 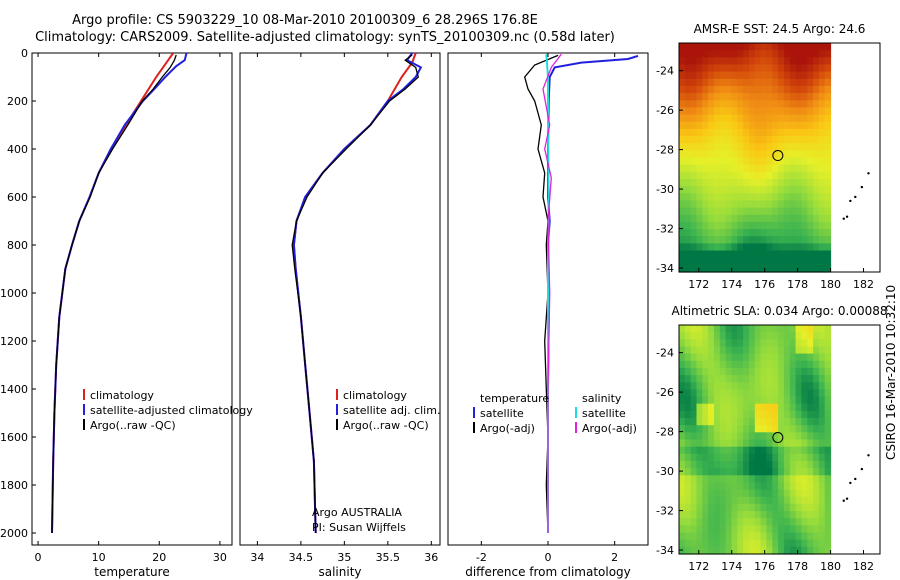 I want to click on y-tick-label-0-8: 1600, so click(x=14, y=437).